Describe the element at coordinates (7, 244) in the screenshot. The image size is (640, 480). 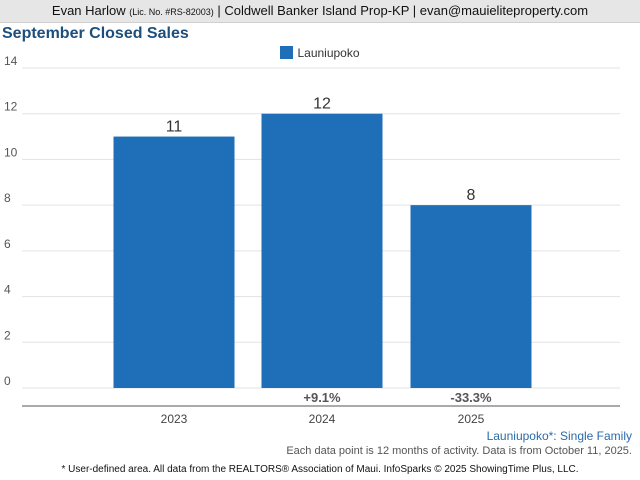
I see `y-tick-label: 6` at that location.